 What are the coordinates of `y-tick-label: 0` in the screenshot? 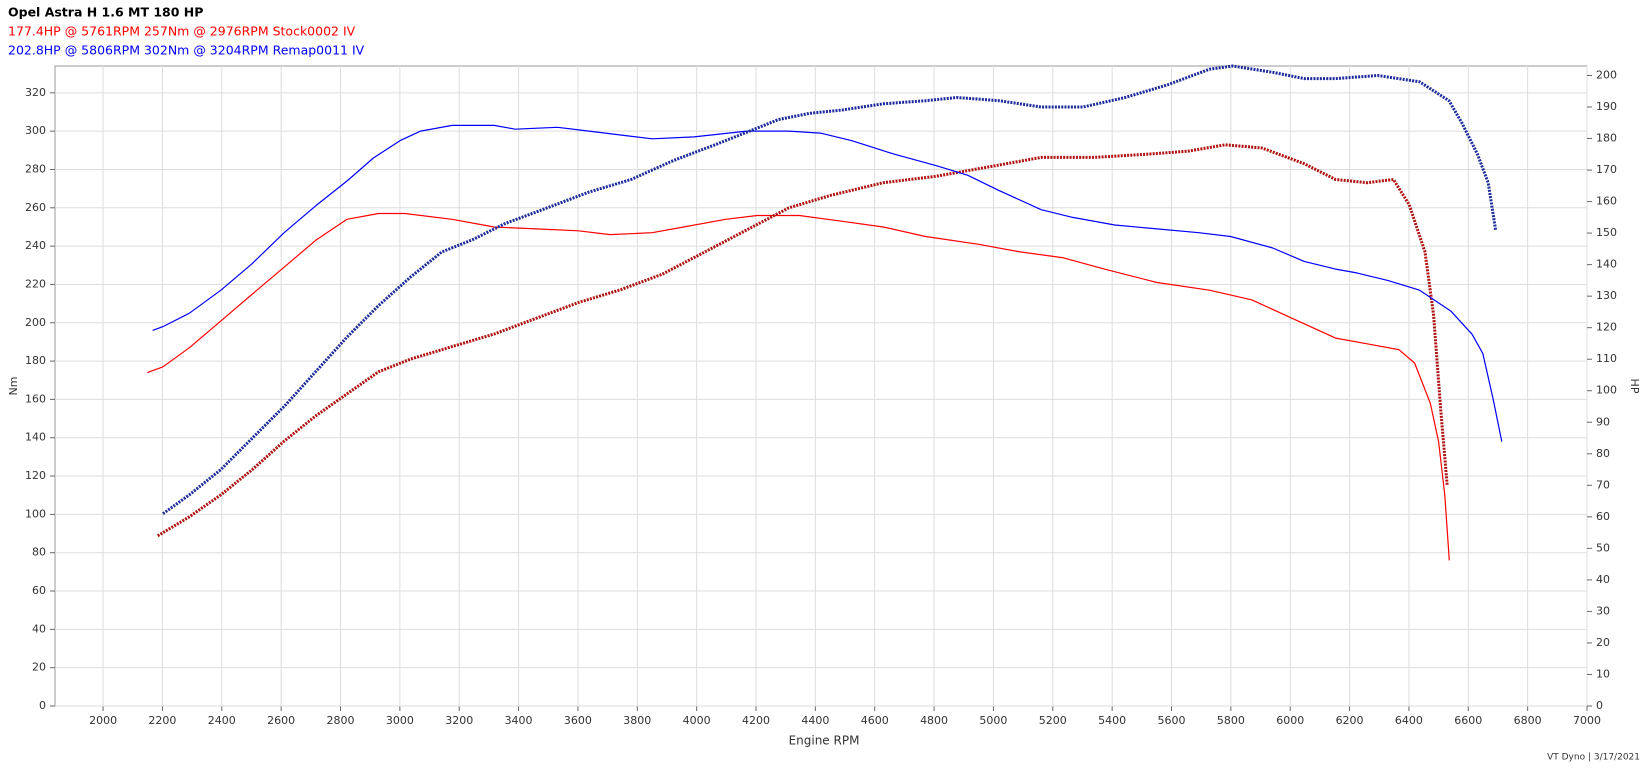 It's located at (42, 705).